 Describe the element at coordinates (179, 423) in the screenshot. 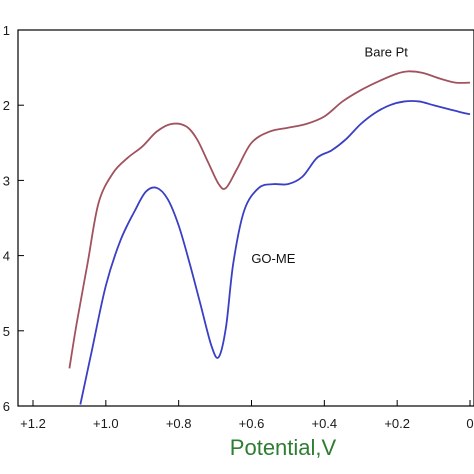

I see `x-tick-label: +0.8` at that location.